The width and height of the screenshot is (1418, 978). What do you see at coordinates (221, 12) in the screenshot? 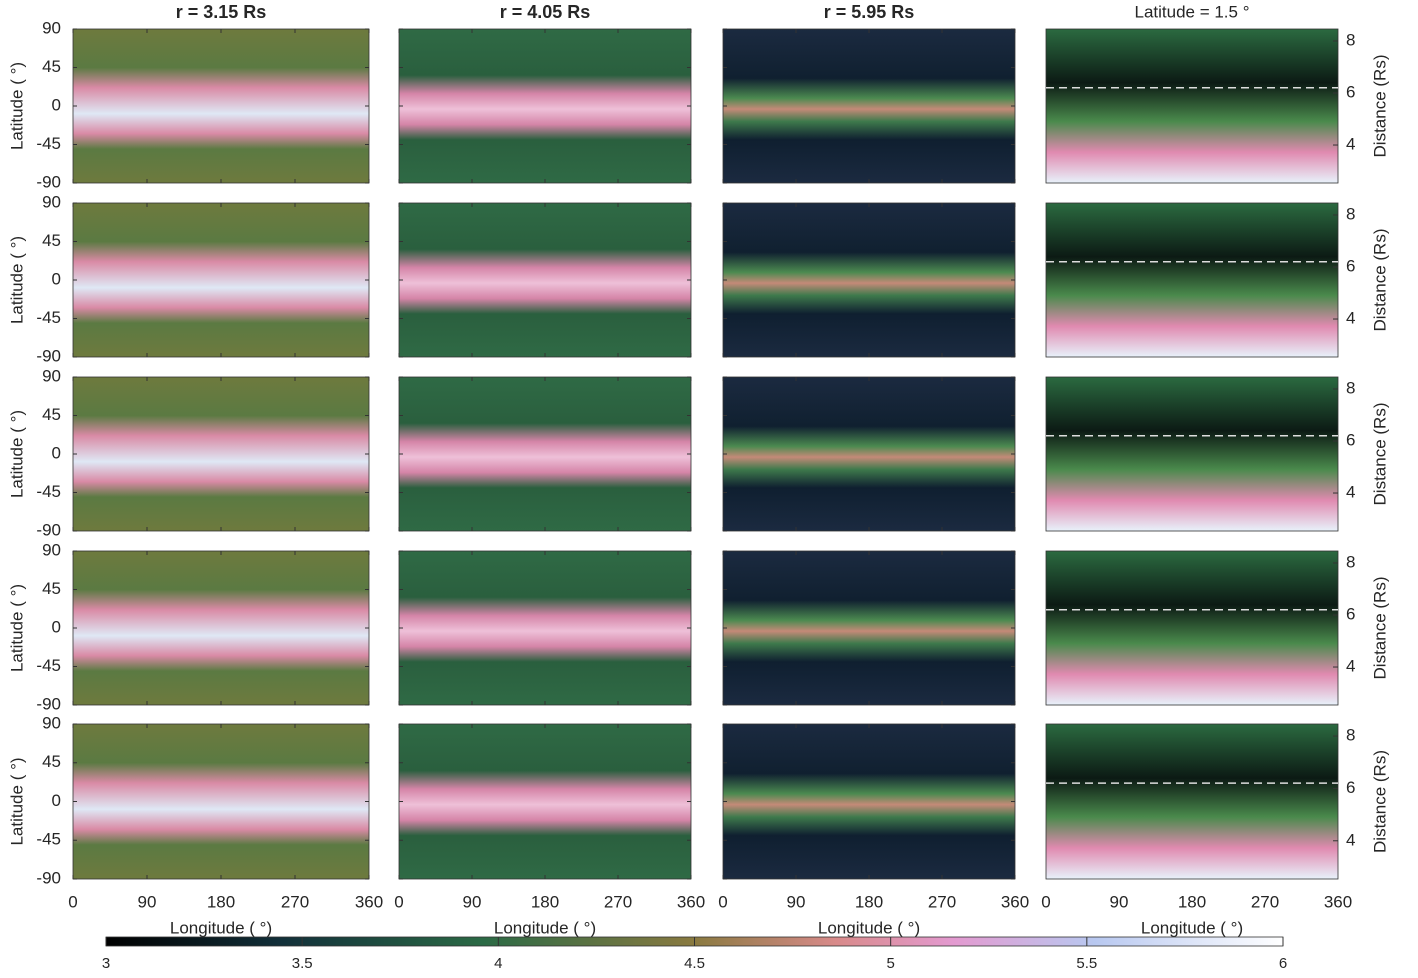
I see `column-title: r = 3.15 Rs` at bounding box center [221, 12].